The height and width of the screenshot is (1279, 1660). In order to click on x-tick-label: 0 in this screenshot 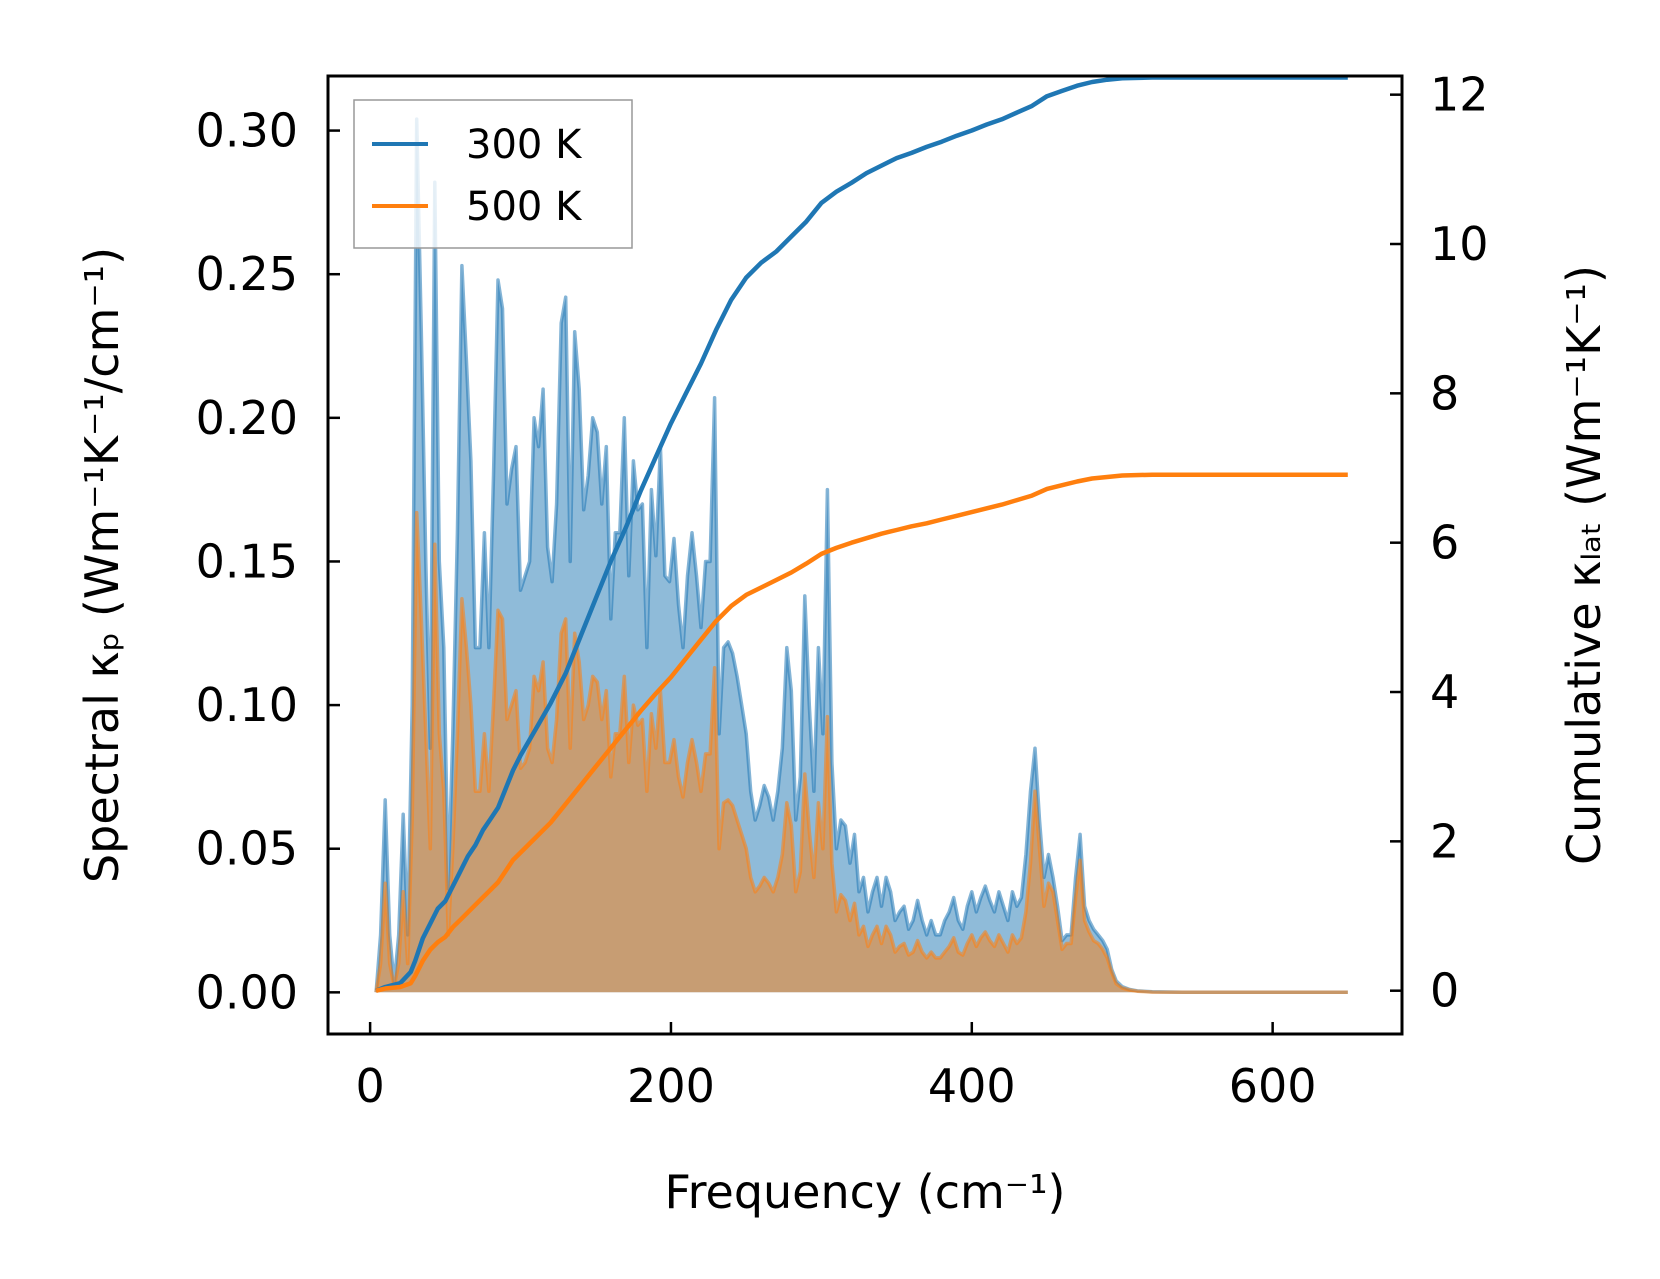, I will do `click(369, 1086)`.